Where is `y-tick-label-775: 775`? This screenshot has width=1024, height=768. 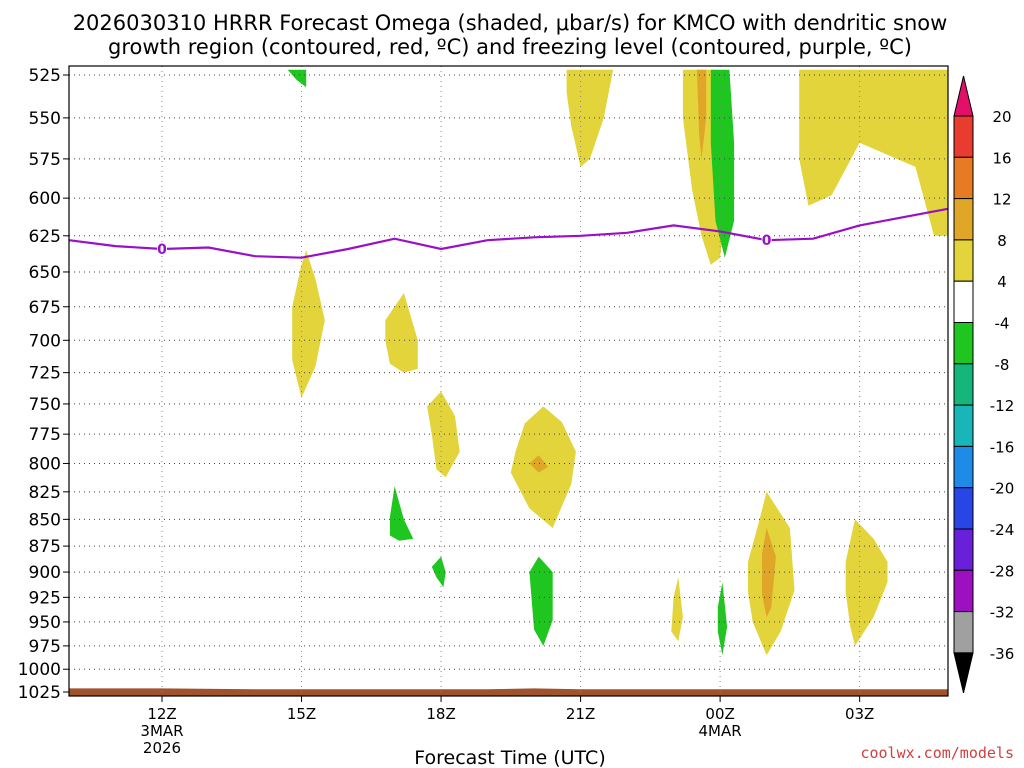
y-tick-label-775: 775 is located at coordinates (45, 435).